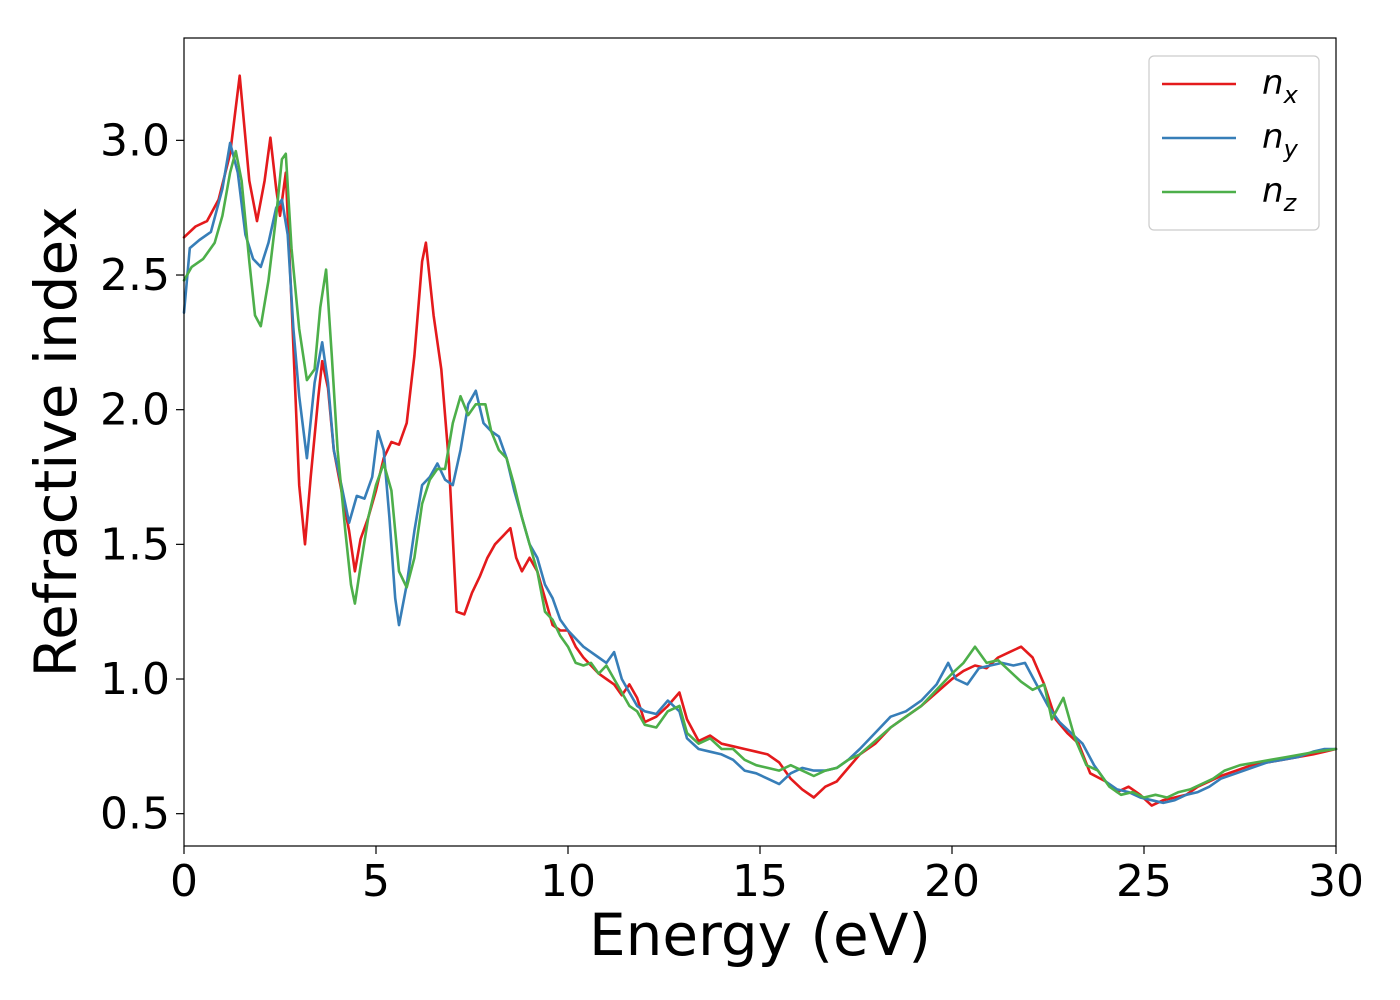 Image resolution: width=1400 pixels, height=1000 pixels. I want to click on y-tick-label: 1.0, so click(135, 679).